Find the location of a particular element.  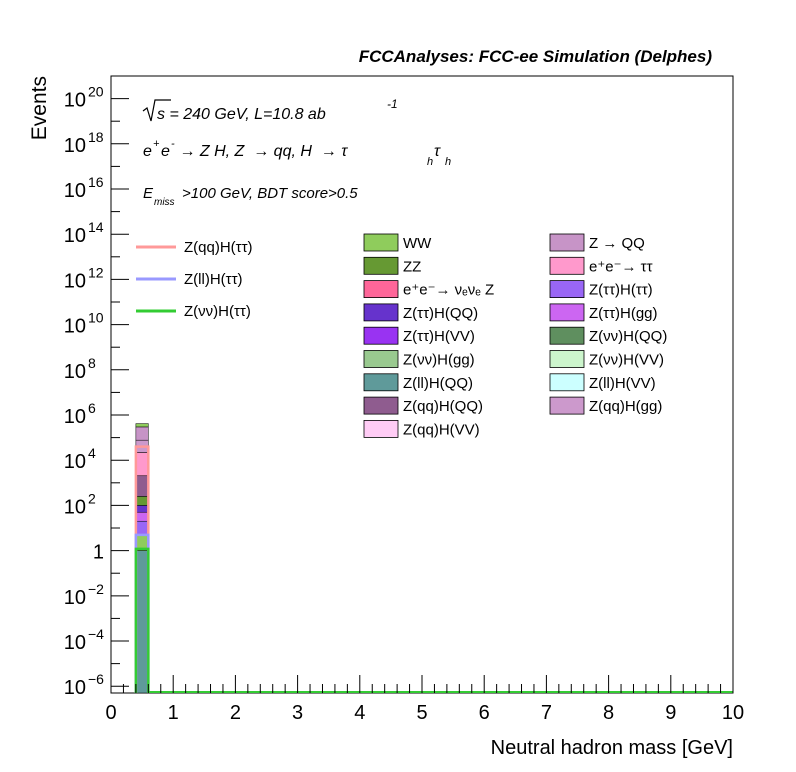

annotation-energy-lumi: s = 240 GeV, L=10.8 ab -1 is located at coordinates (270, 110).